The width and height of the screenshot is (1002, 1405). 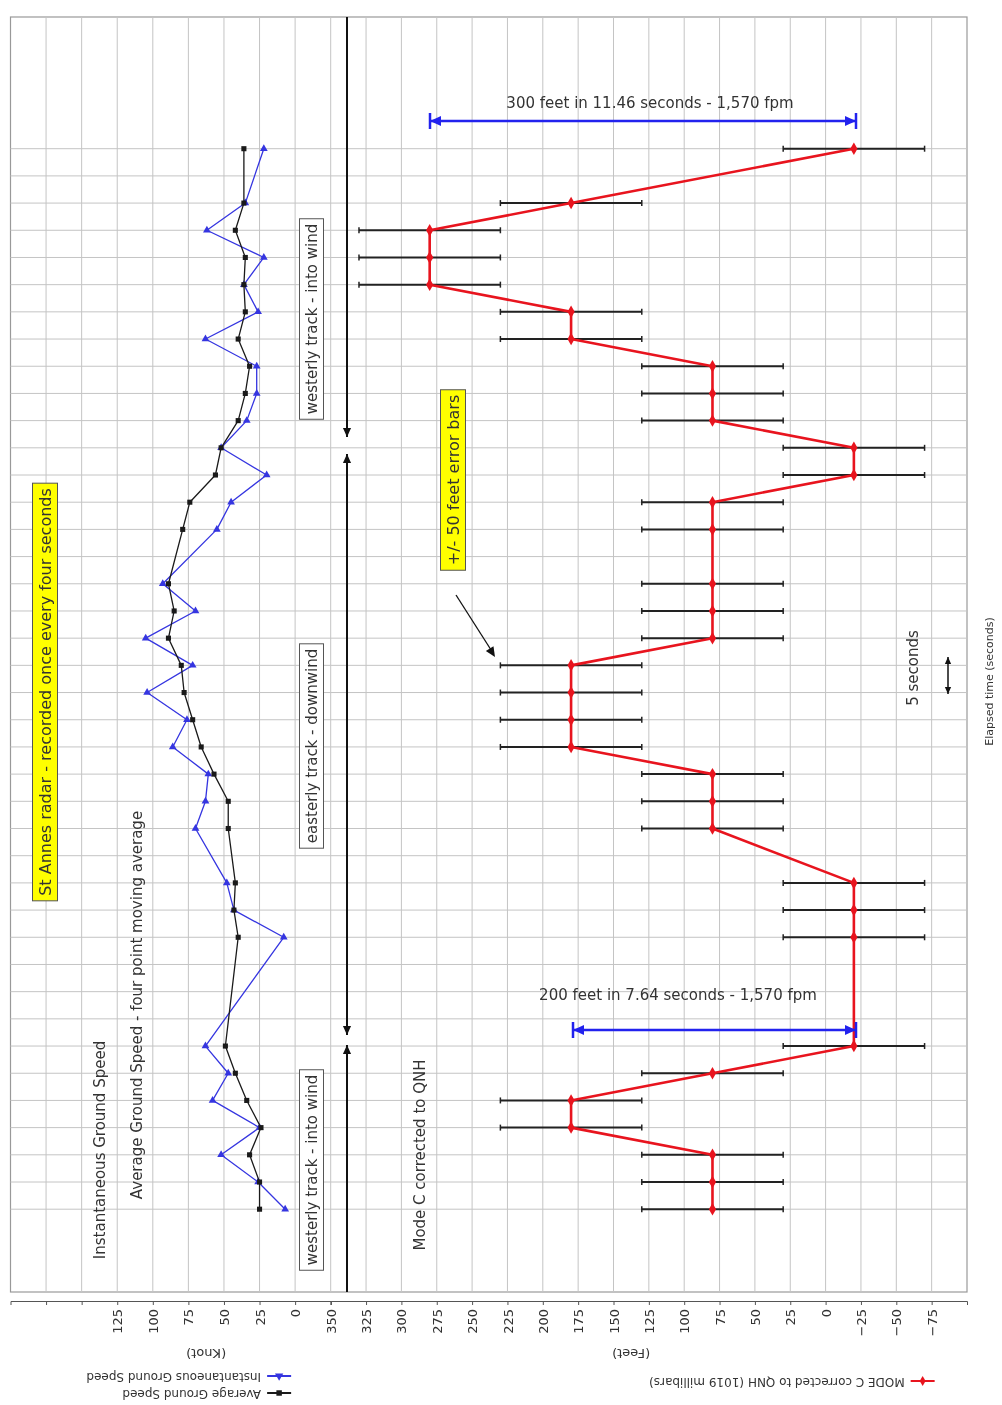 What do you see at coordinates (897, 1323) in the screenshot?
I see `x-tick-label: −50` at bounding box center [897, 1323].